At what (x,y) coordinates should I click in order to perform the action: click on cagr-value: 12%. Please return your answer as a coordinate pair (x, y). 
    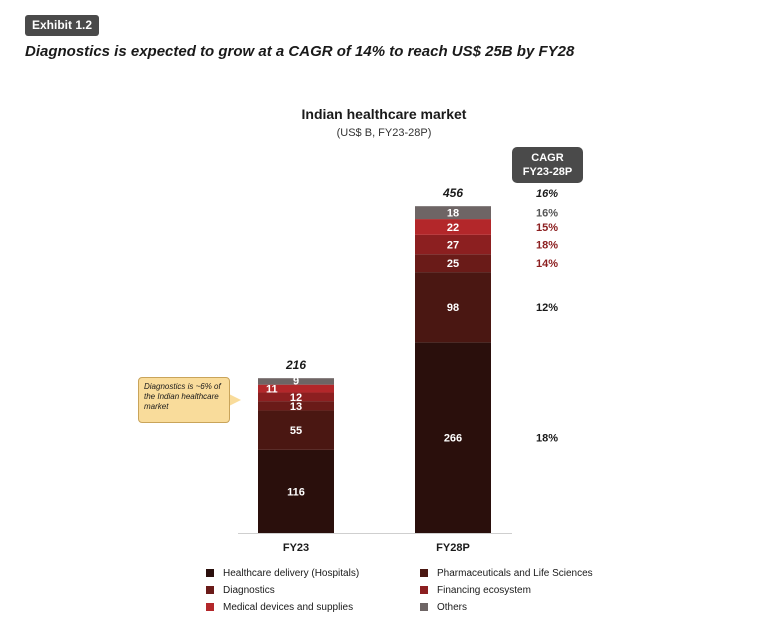
    Looking at the image, I should click on (547, 308).